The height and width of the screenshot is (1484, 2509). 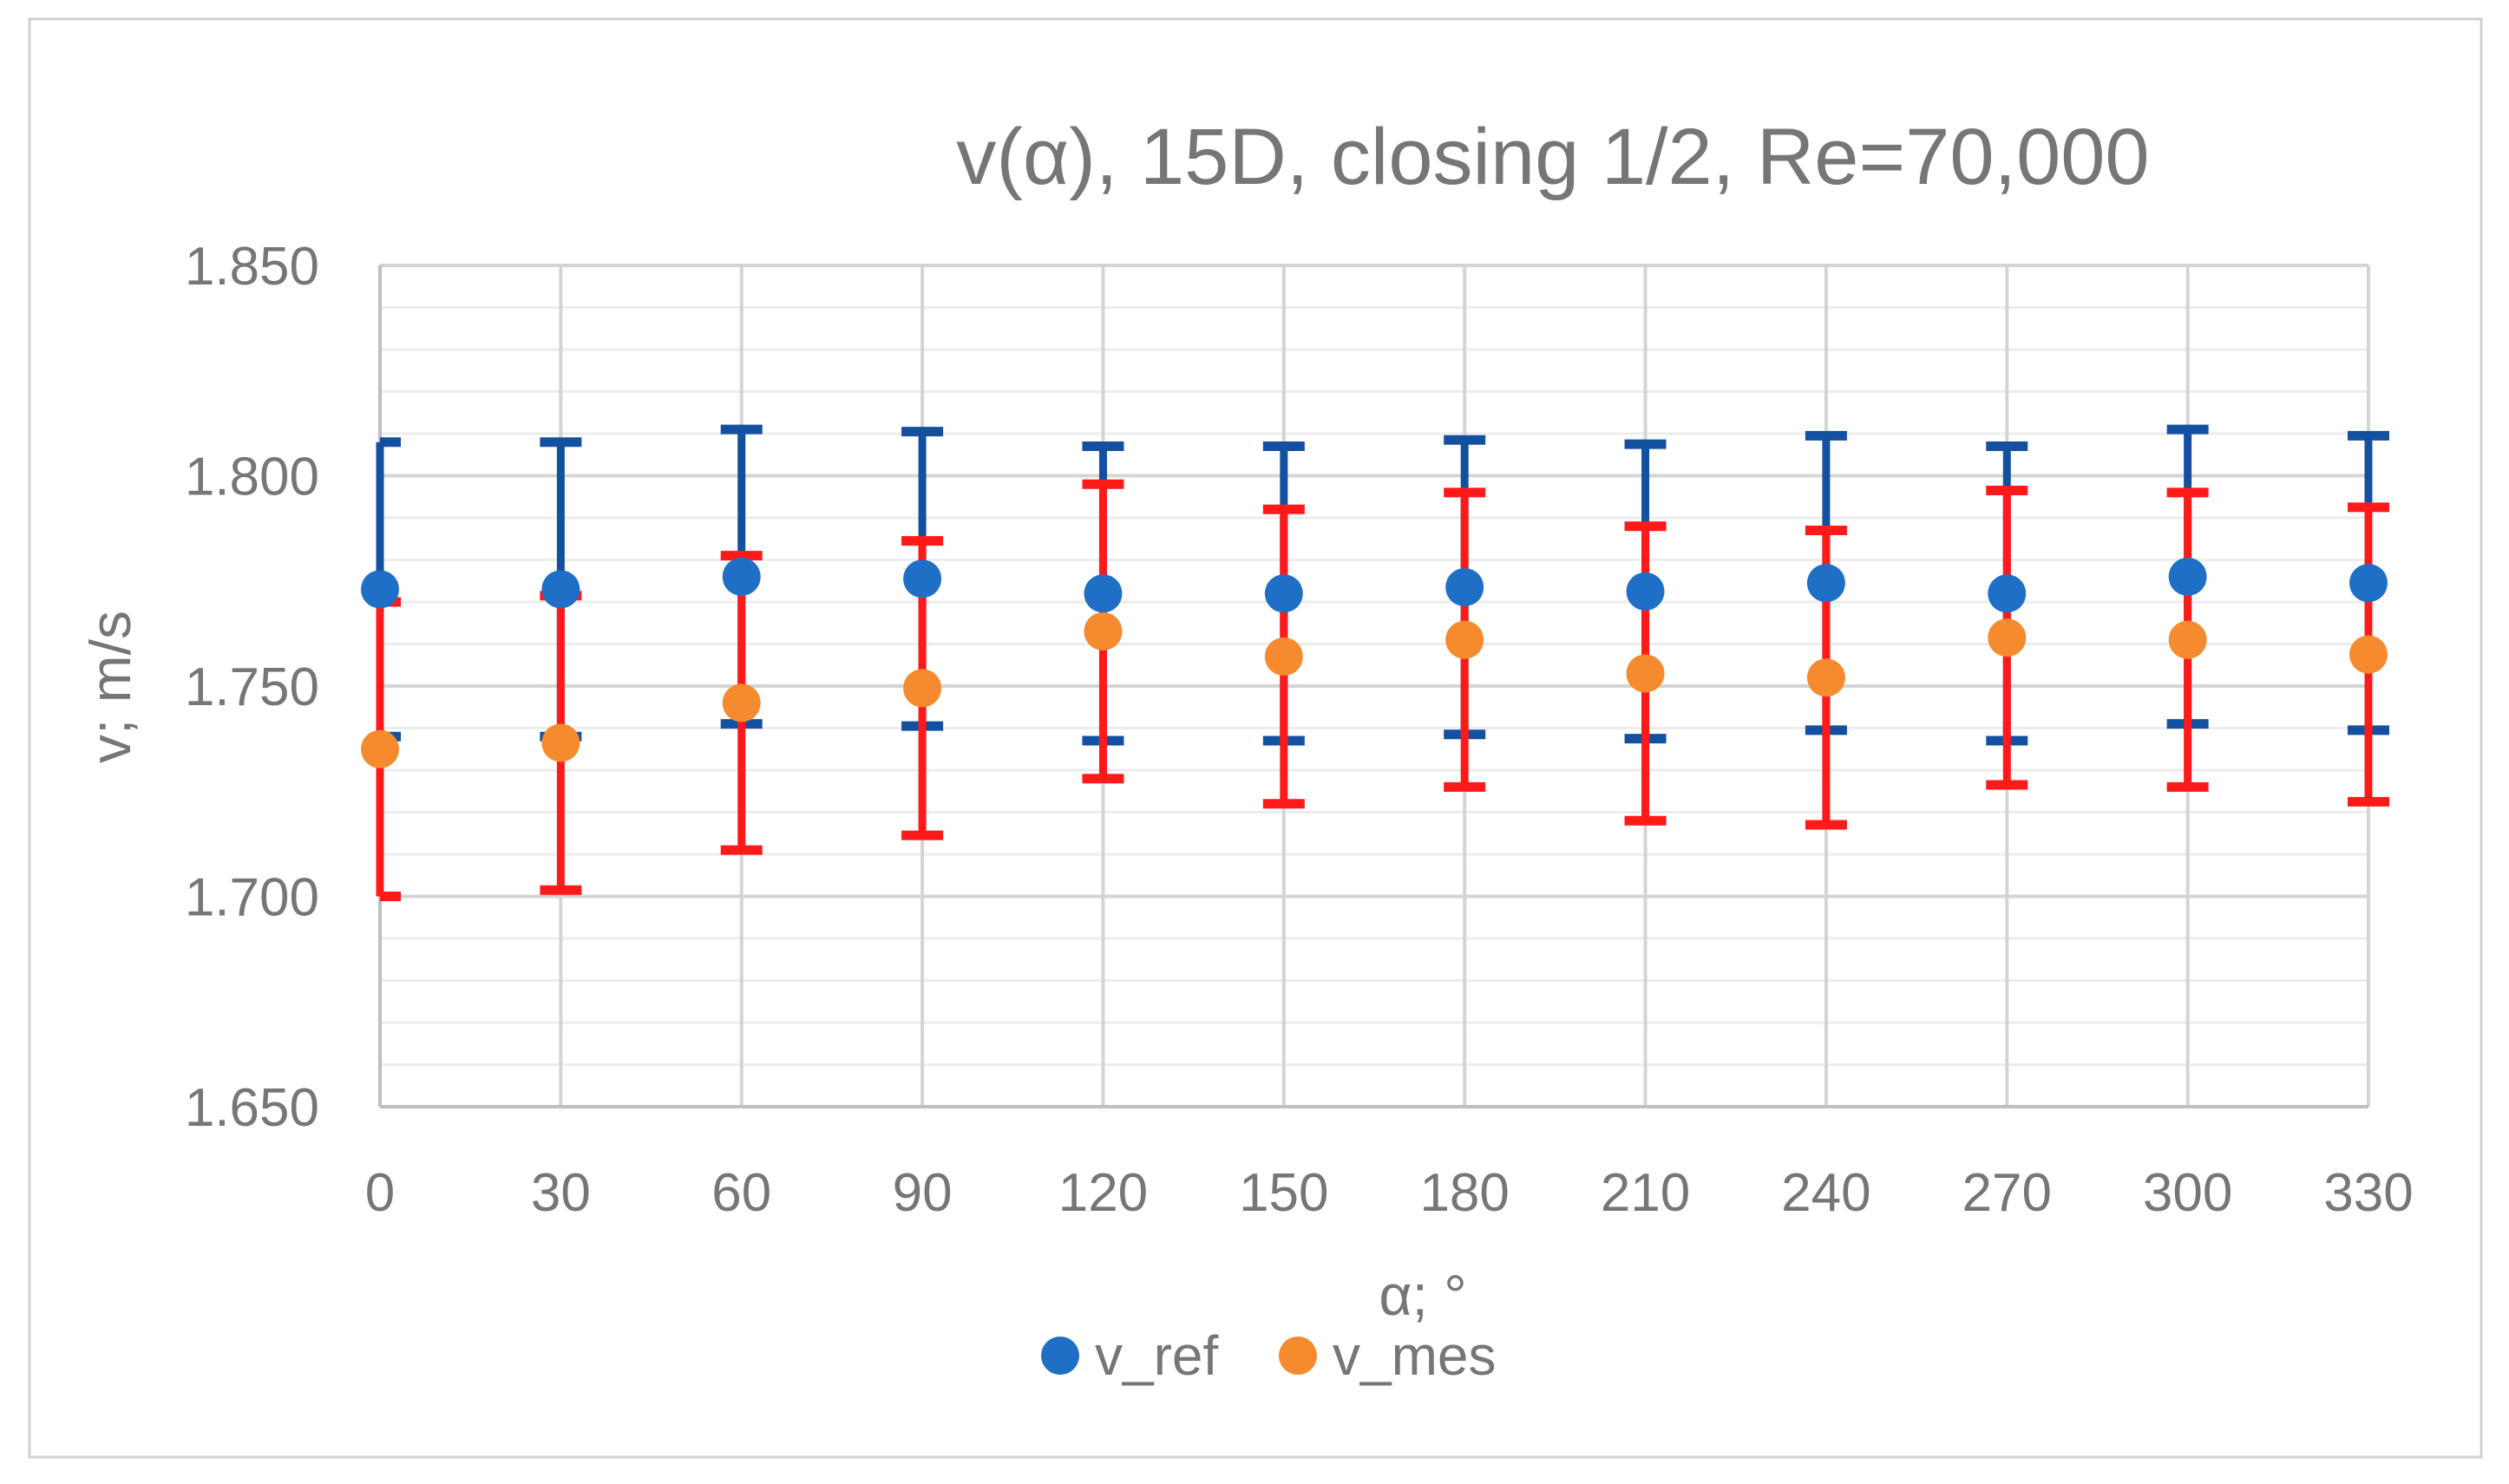 What do you see at coordinates (252, 1108) in the screenshot?
I see `y-tick-label: 1.650` at bounding box center [252, 1108].